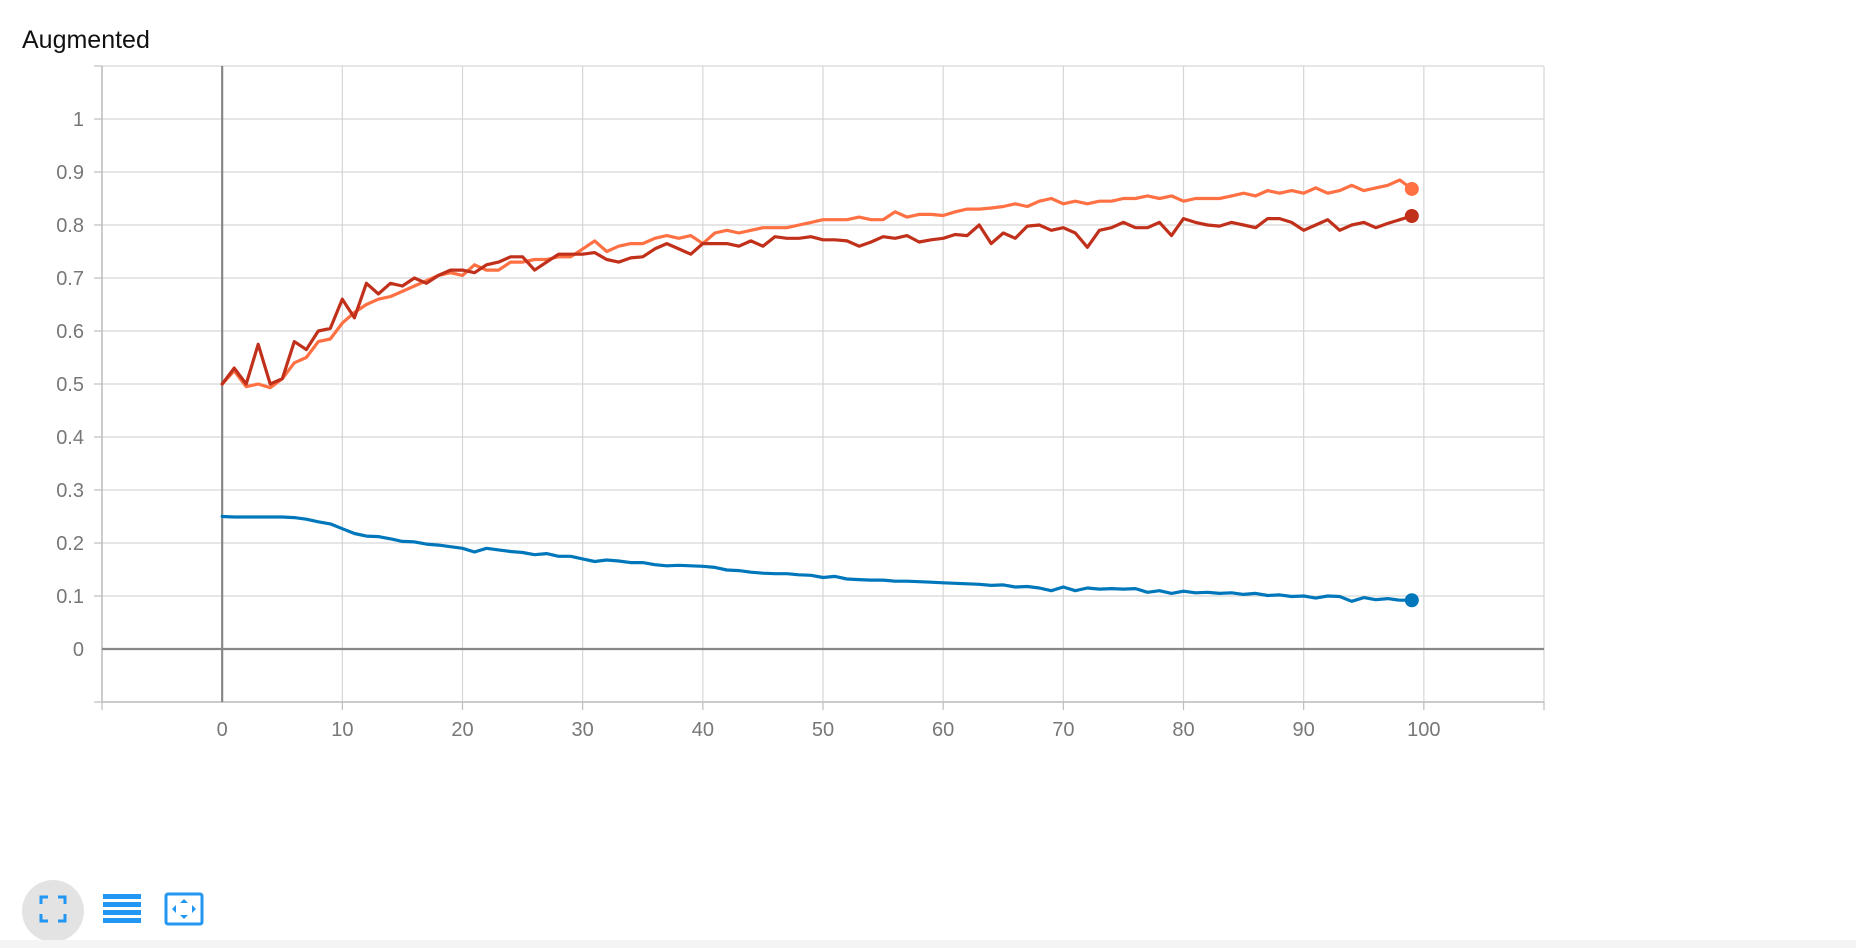 The width and height of the screenshot is (1856, 948). I want to click on y-tick-label: 0.6, so click(70, 332).